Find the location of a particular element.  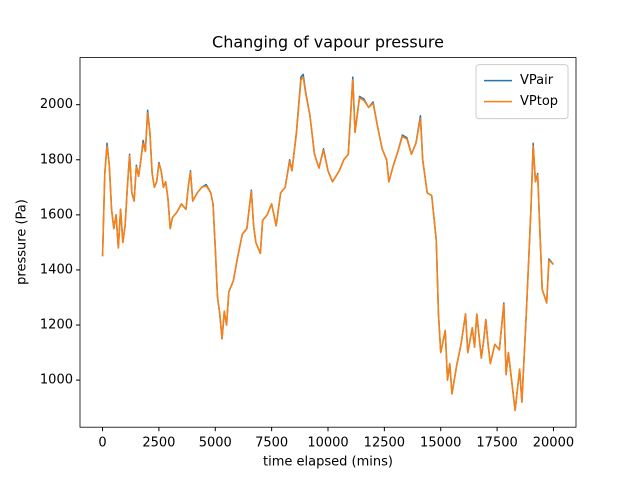

y-tick-label: 1800 is located at coordinates (56, 159).